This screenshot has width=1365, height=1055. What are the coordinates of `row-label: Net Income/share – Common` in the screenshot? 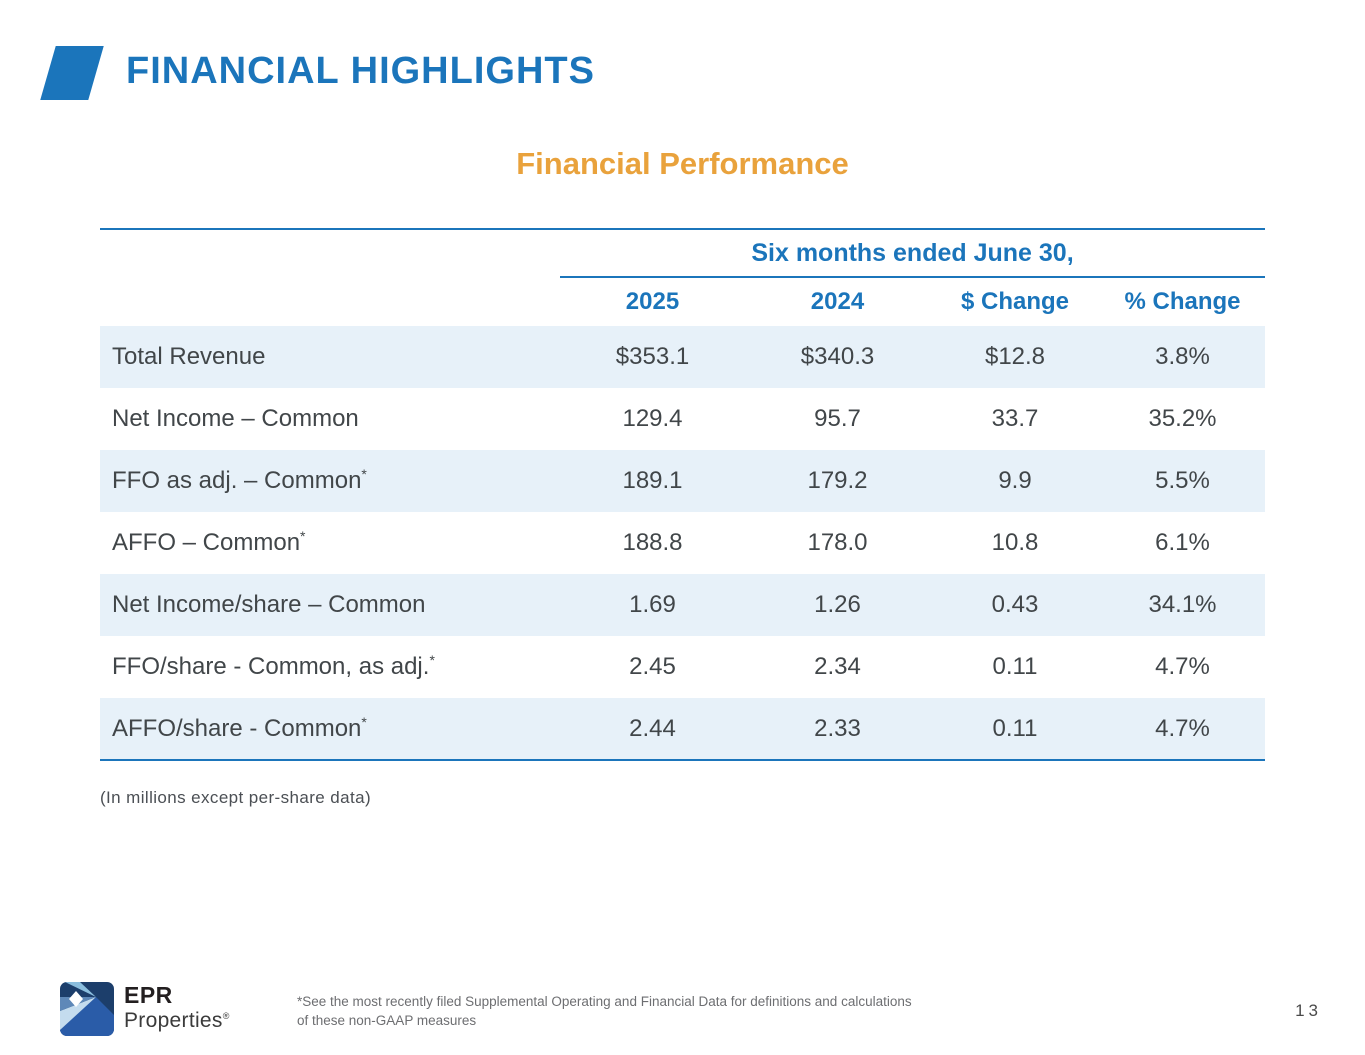 It's located at (269, 604).